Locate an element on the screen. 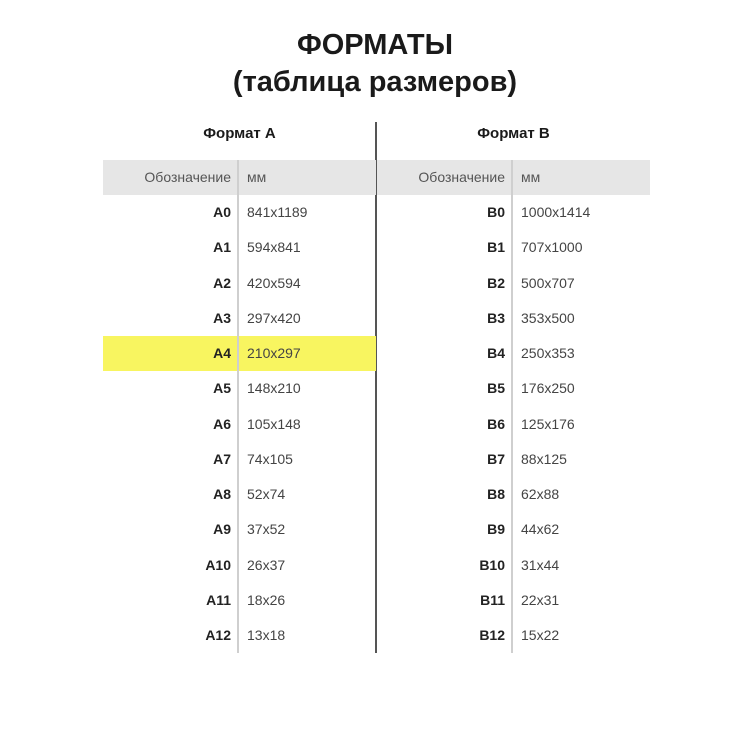 This screenshot has width=750, height=750. format-designation: B7 is located at coordinates (445, 459).